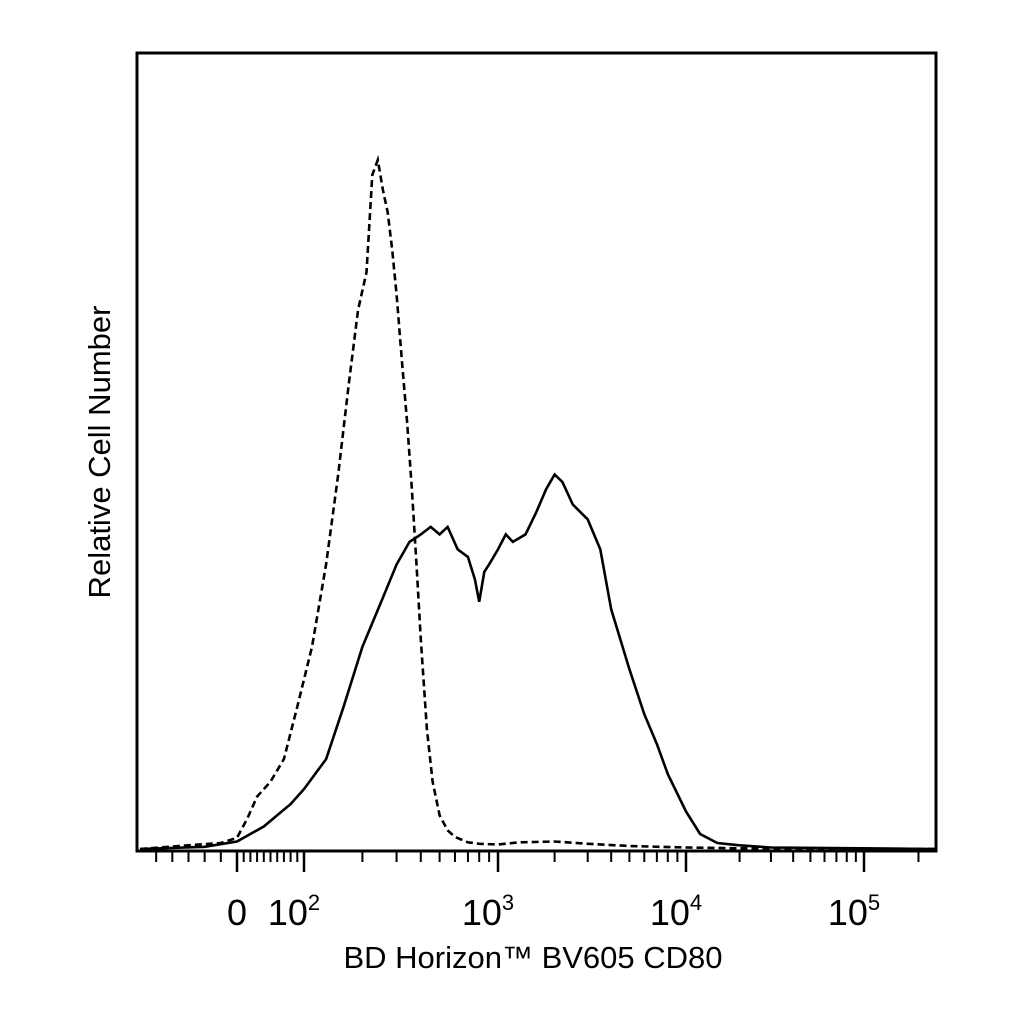  What do you see at coordinates (294, 911) in the screenshot?
I see `x-tick-label: 10²` at bounding box center [294, 911].